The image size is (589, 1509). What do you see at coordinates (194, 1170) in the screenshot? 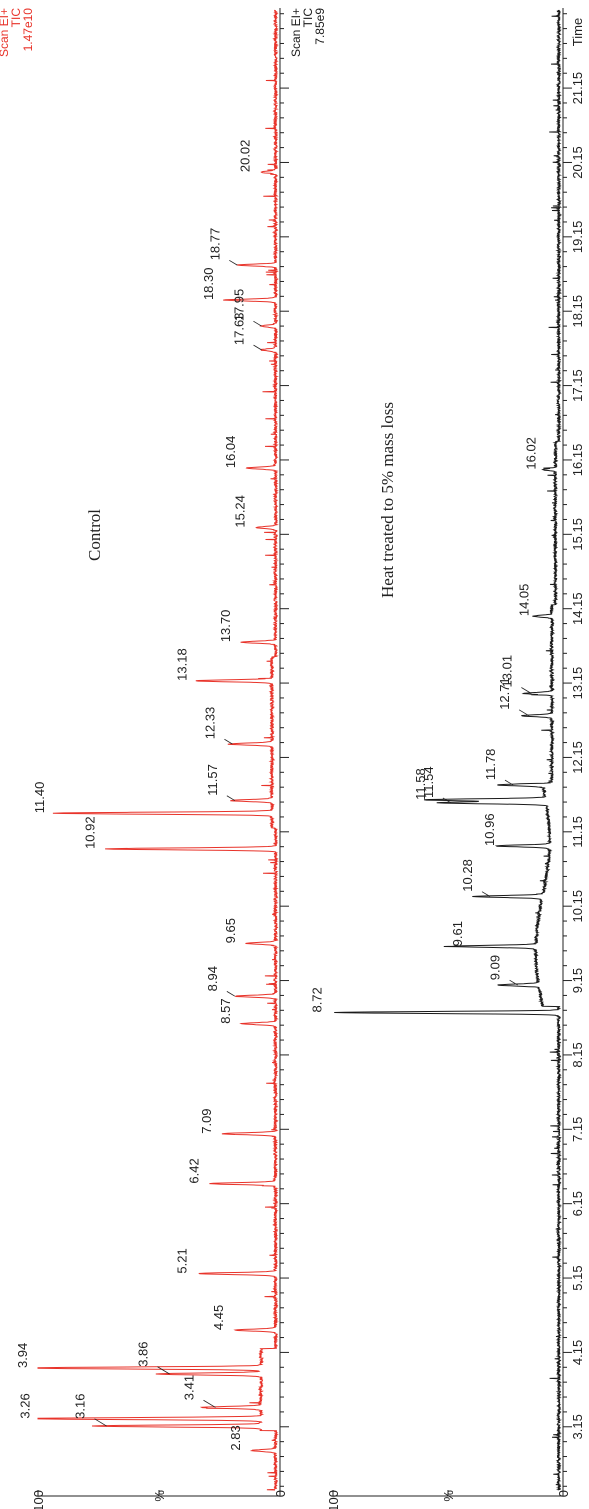
I see `peak-label: 6.42` at bounding box center [194, 1170].